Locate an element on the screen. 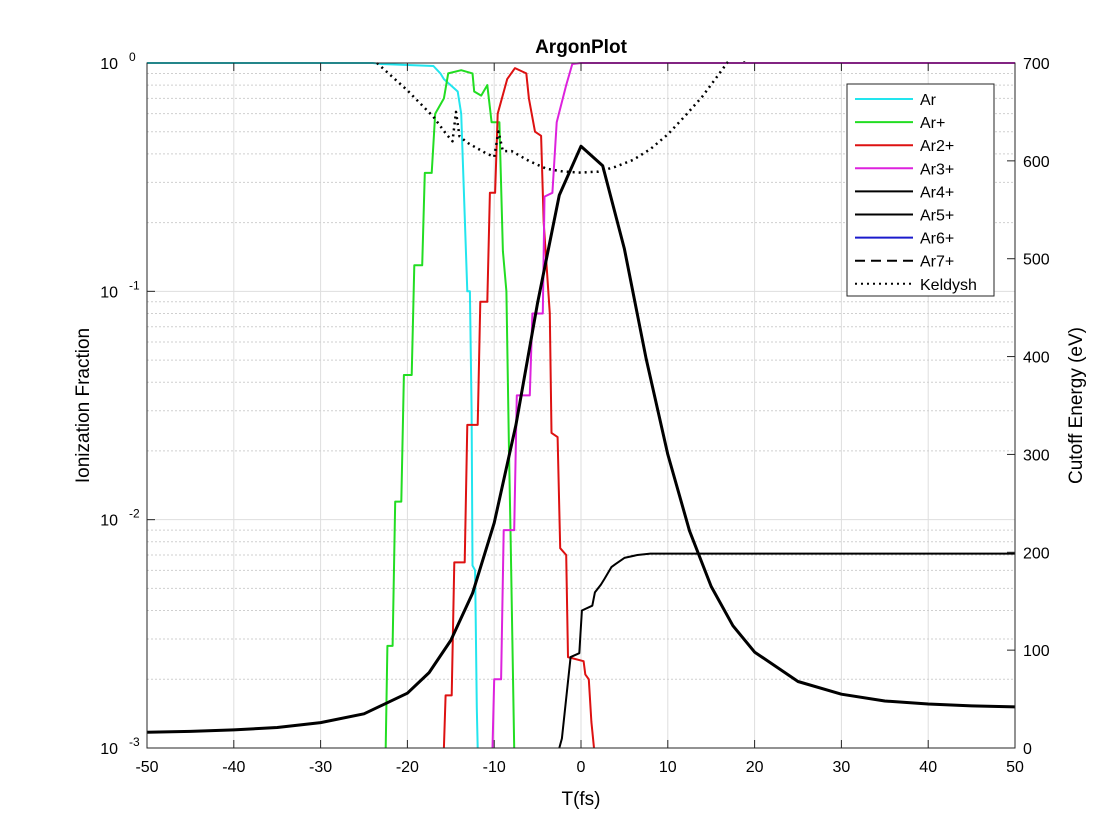  y2-axis-label: Cutoff Energy (eV) is located at coordinates (1076, 405).